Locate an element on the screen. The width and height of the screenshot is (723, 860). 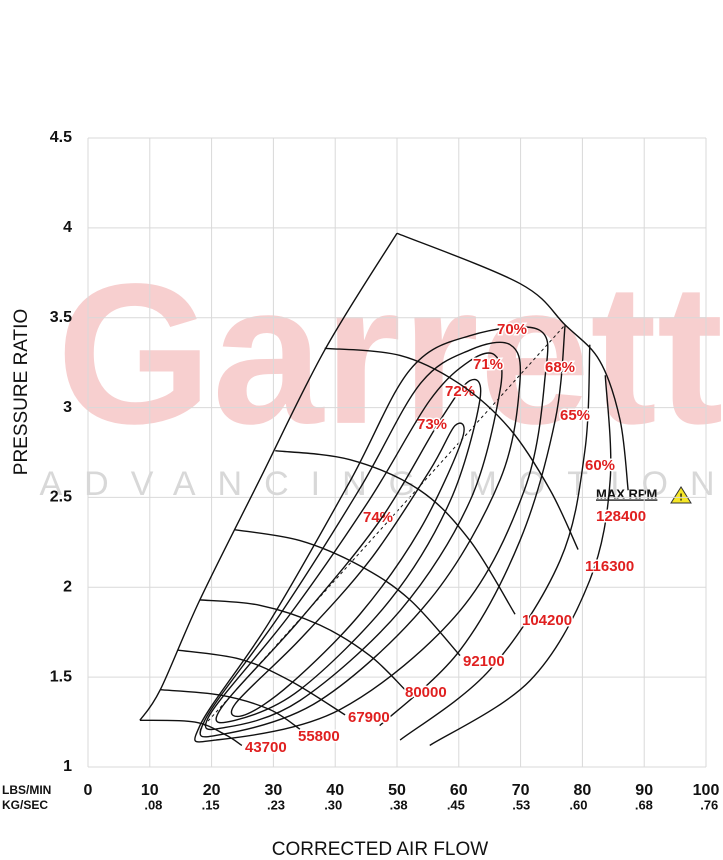
y-tick-label: 1 is located at coordinates (67, 766).